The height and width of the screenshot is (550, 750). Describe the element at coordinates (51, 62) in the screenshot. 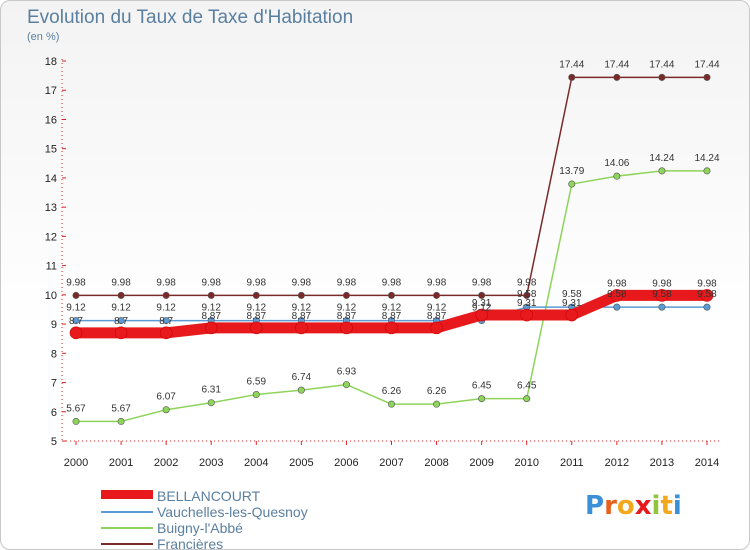

I see `y-tick-label: 18` at that location.